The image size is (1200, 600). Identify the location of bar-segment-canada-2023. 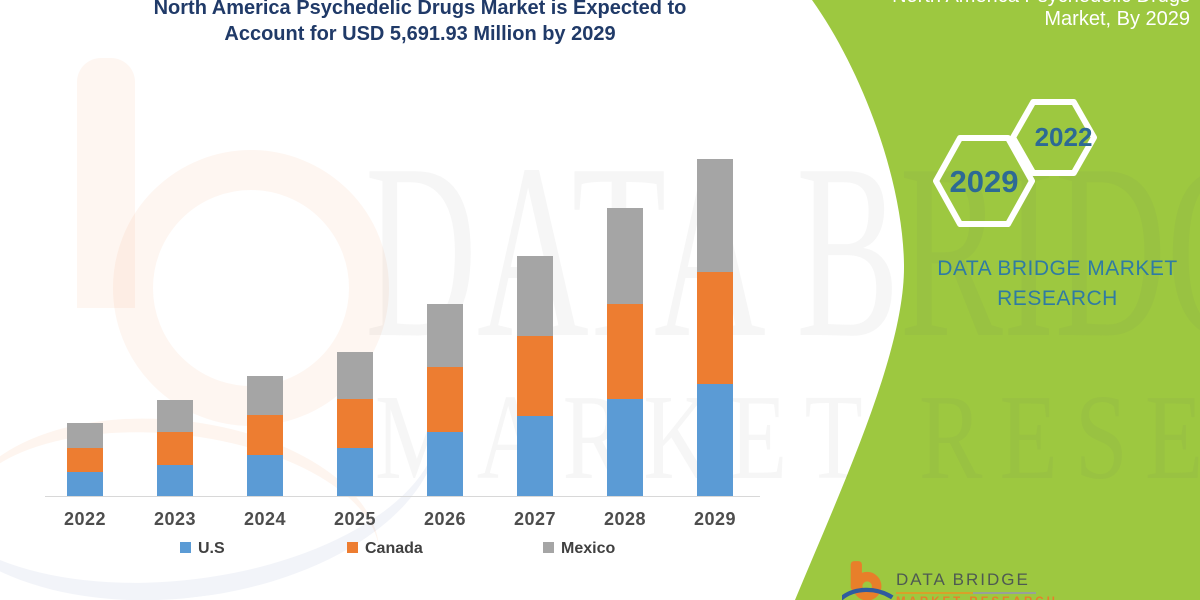
(175, 449).